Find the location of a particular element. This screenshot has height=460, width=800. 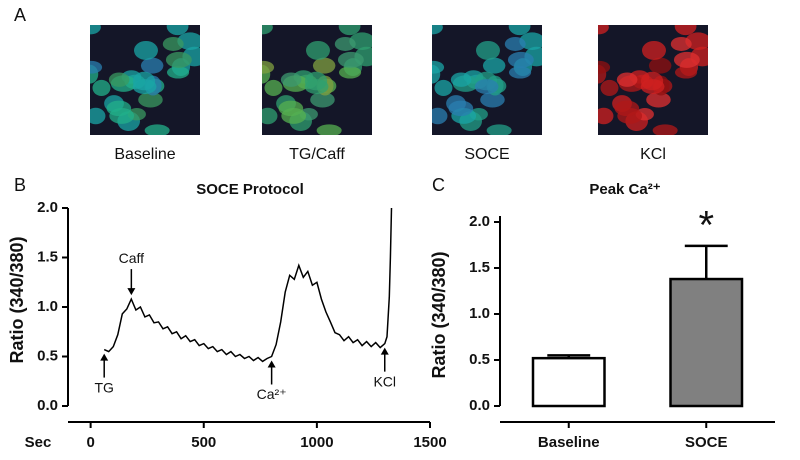

x-tick-label: 1000 is located at coordinates (316, 442).